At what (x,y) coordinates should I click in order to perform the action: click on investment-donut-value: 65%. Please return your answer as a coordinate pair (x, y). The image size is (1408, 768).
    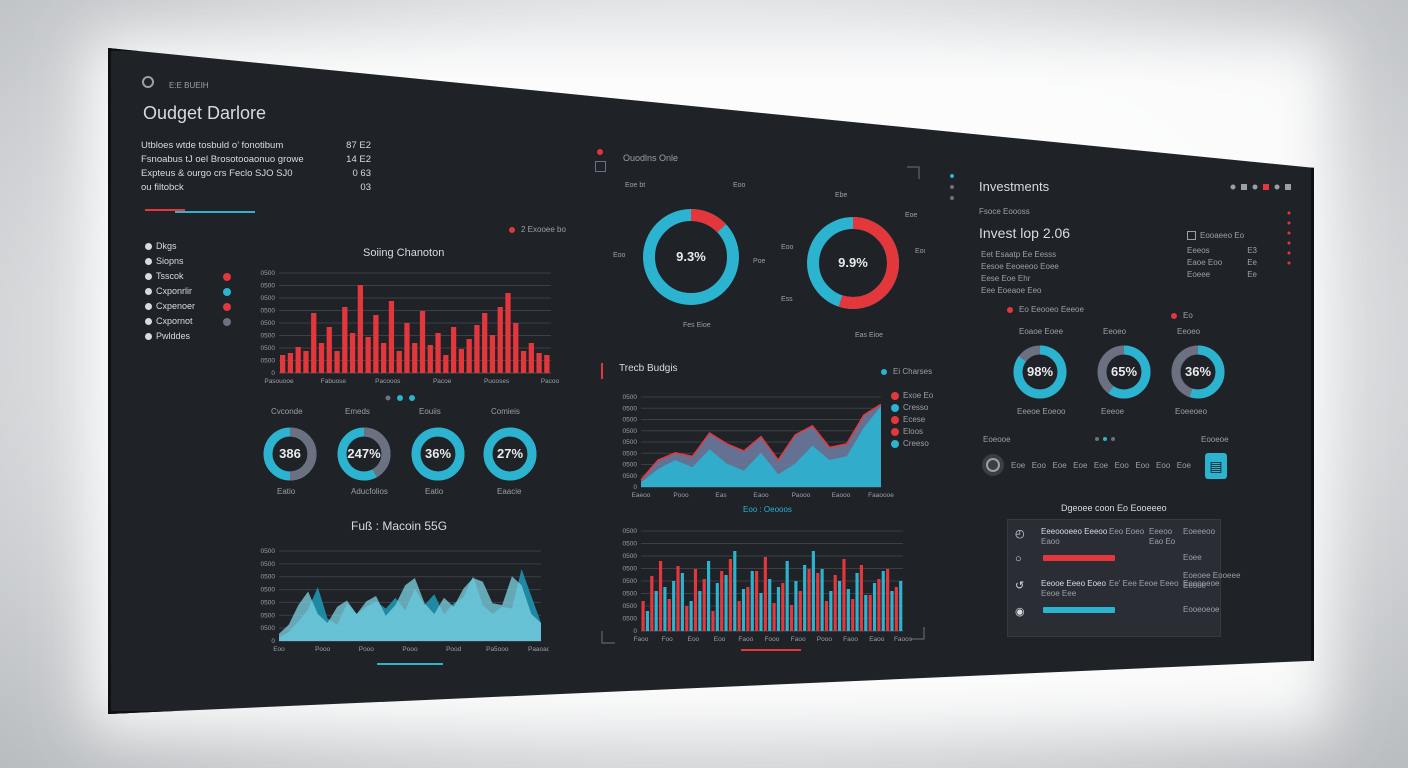
    Looking at the image, I should click on (1124, 371).